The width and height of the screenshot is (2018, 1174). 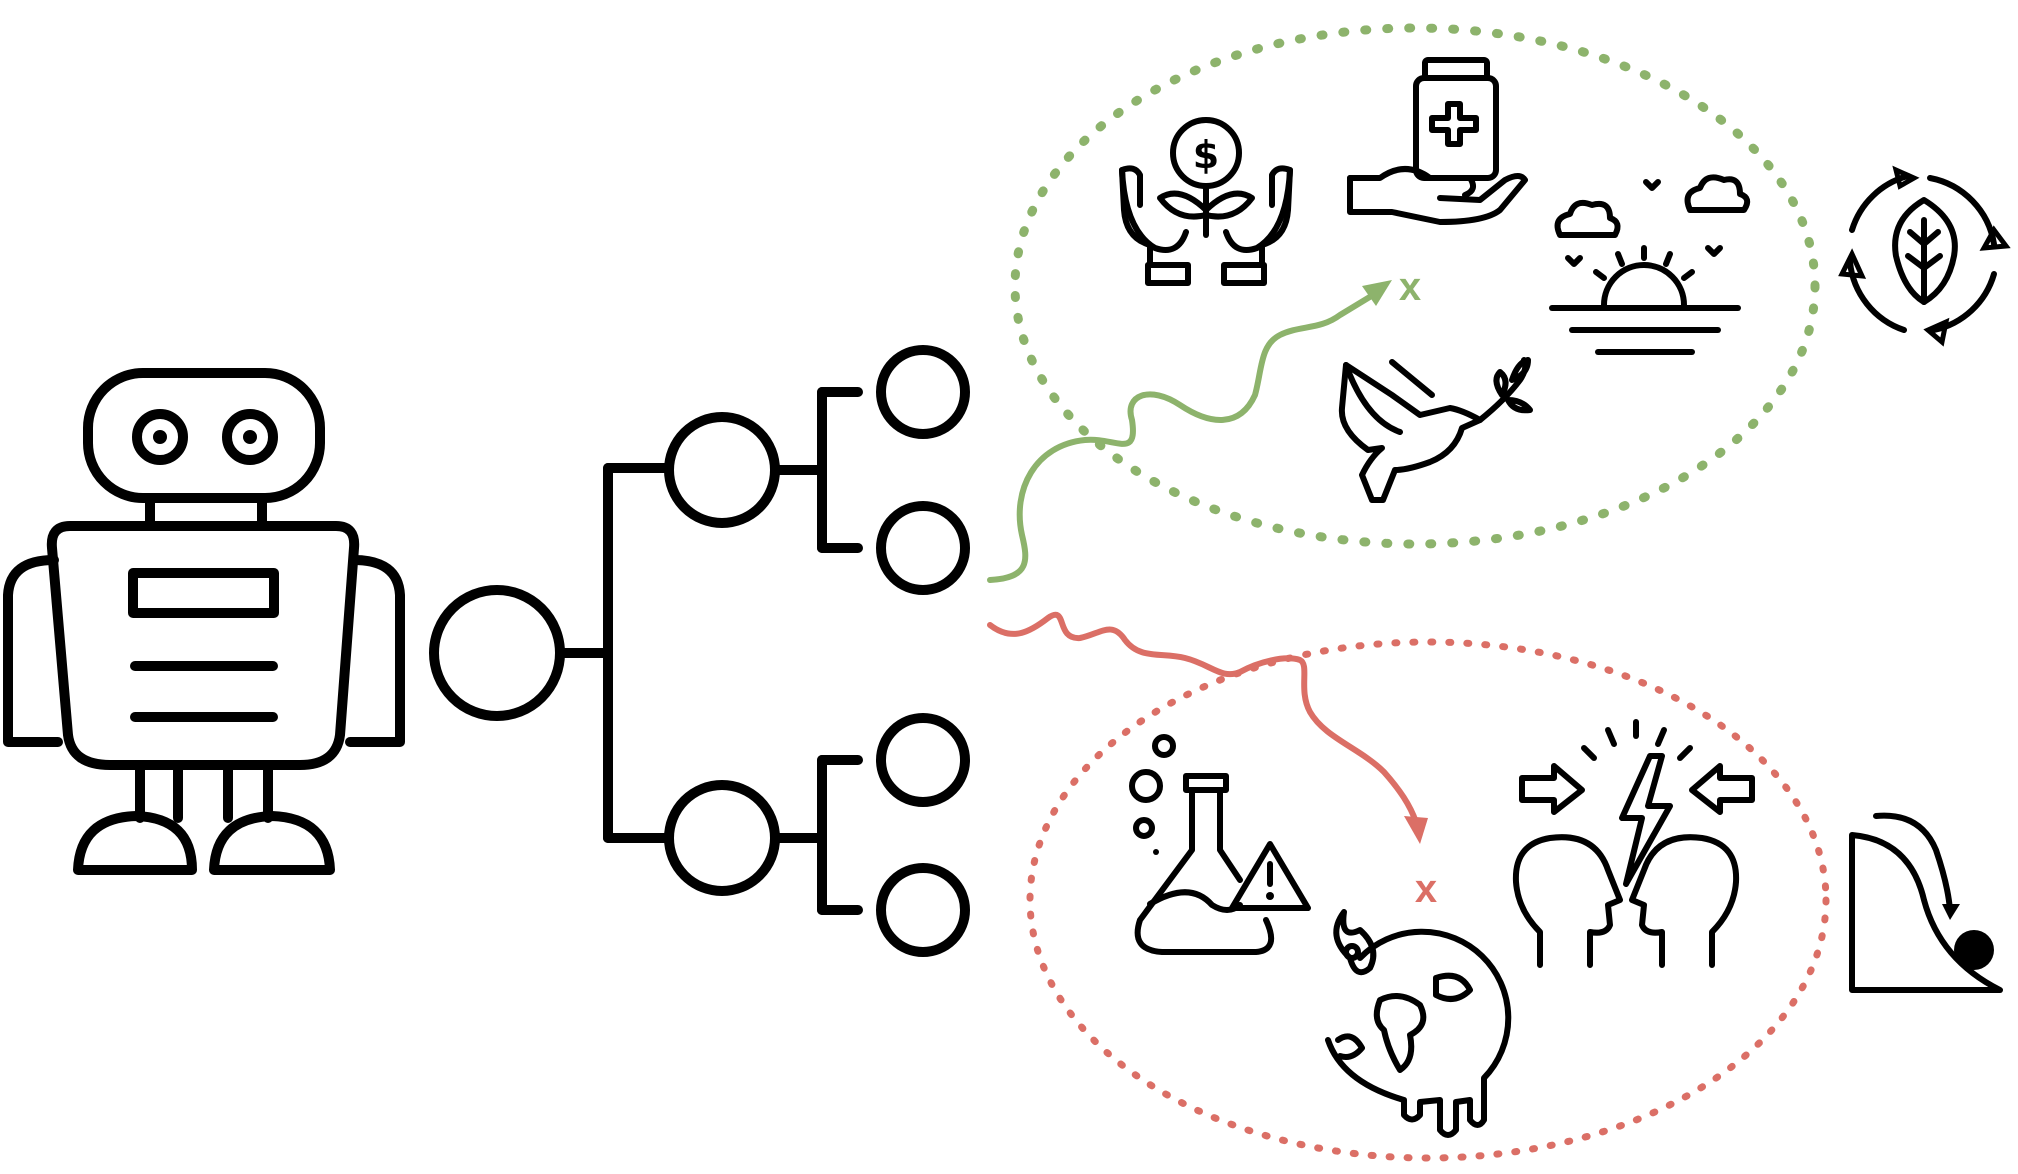 What do you see at coordinates (1410, 287) in the screenshot?
I see `good-outcome-marker: x` at bounding box center [1410, 287].